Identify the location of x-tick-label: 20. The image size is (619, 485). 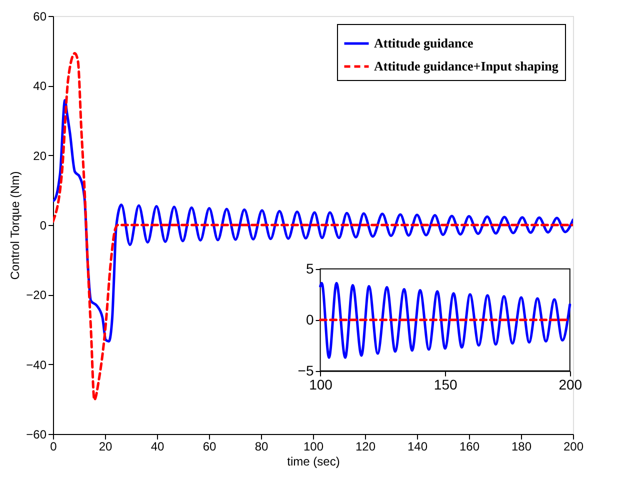
(105, 447).